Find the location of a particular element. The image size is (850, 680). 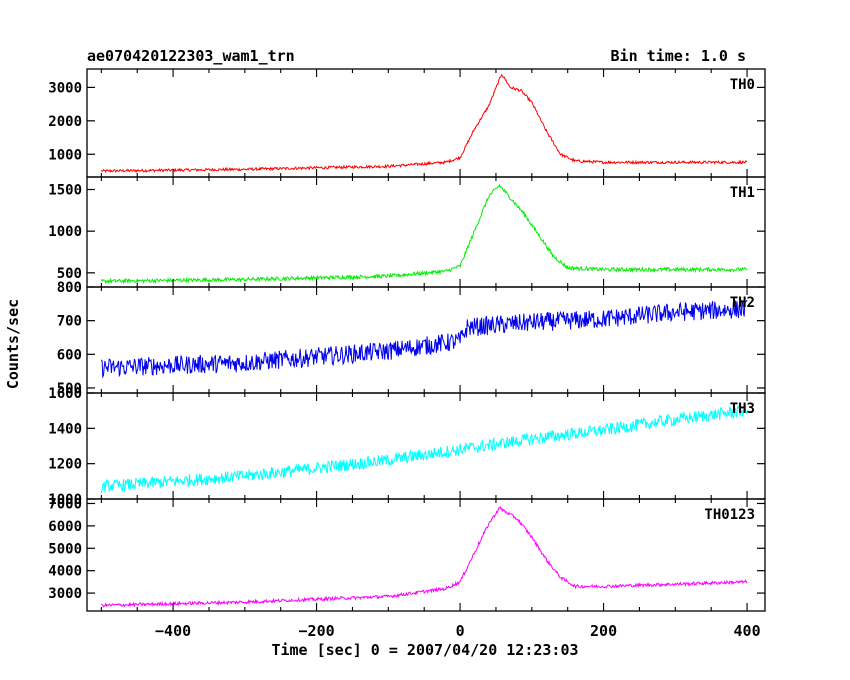

panel-th2: 500 600 700 800 TH2 is located at coordinates (411, 338).